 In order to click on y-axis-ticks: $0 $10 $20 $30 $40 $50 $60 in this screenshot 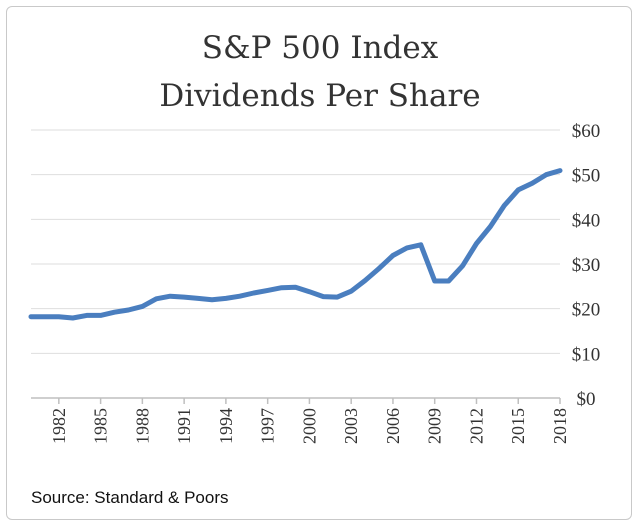, I will do `click(586, 265)`.